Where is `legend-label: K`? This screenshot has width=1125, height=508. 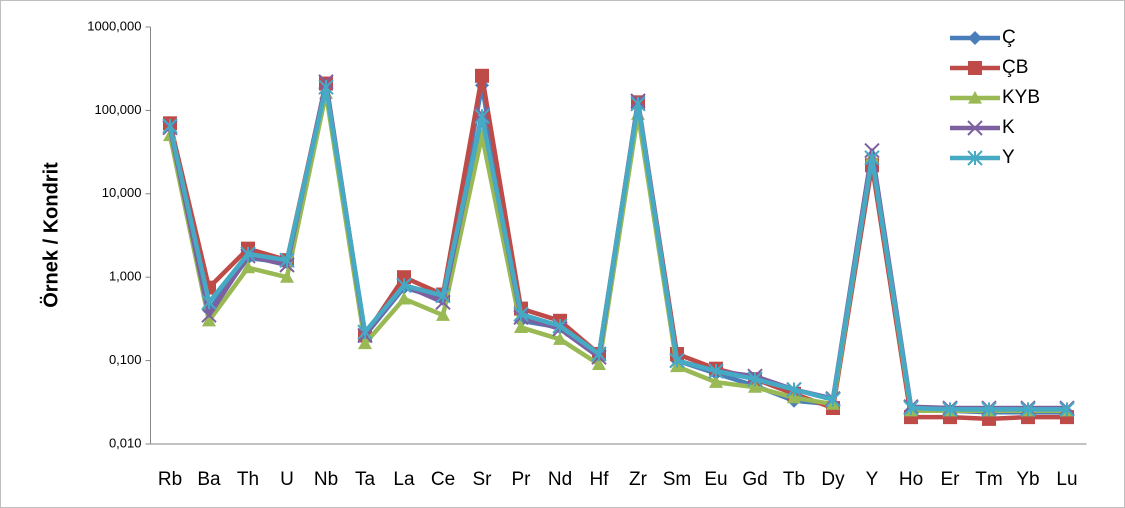 legend-label: K is located at coordinates (1008, 127).